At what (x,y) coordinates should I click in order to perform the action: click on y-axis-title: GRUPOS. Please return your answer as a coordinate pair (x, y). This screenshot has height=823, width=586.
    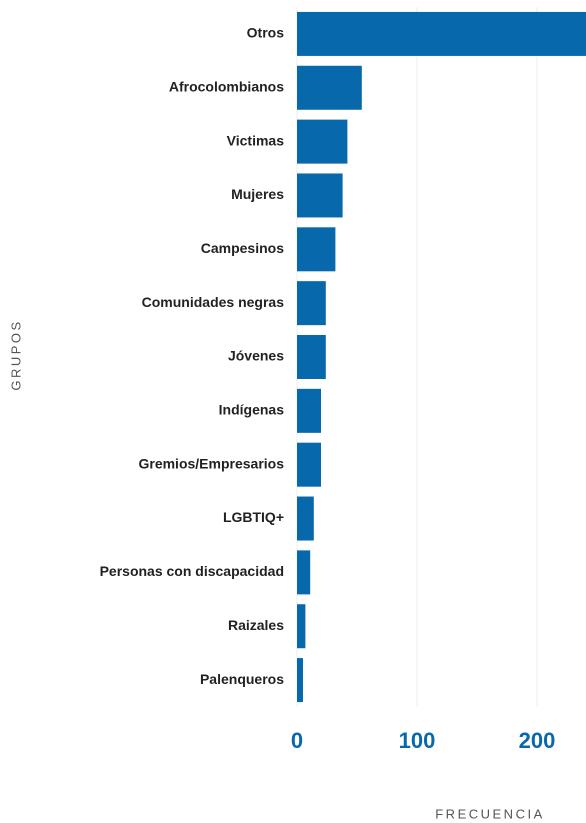
    Looking at the image, I should click on (15, 354).